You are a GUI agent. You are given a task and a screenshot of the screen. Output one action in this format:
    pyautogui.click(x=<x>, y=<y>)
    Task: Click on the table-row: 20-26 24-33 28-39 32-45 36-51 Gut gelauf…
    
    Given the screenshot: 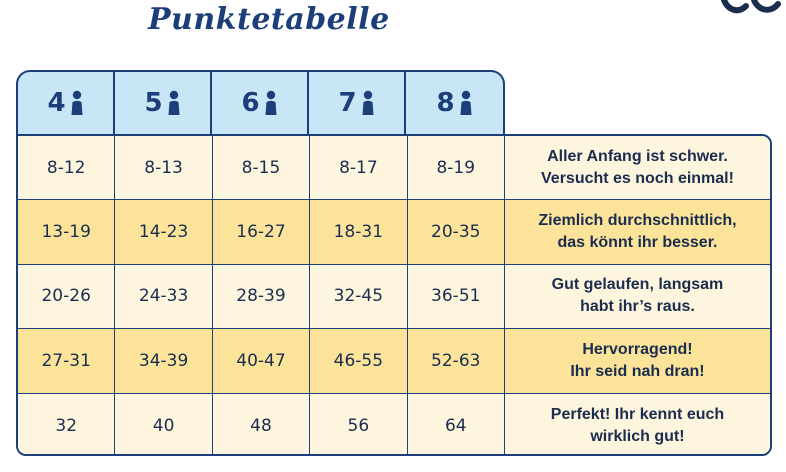 What is the action you would take?
    pyautogui.click(x=394, y=297)
    